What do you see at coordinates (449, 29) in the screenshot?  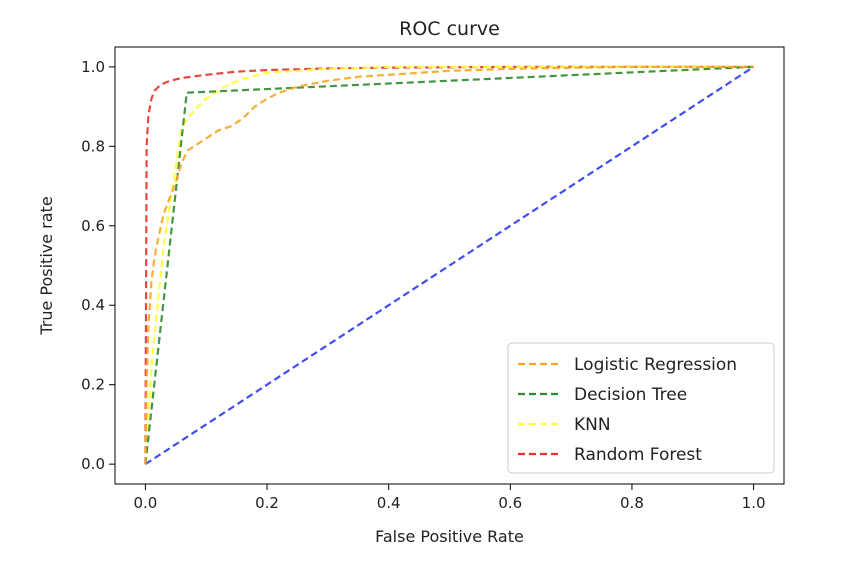 I see `chart-title: ROC curve` at bounding box center [449, 29].